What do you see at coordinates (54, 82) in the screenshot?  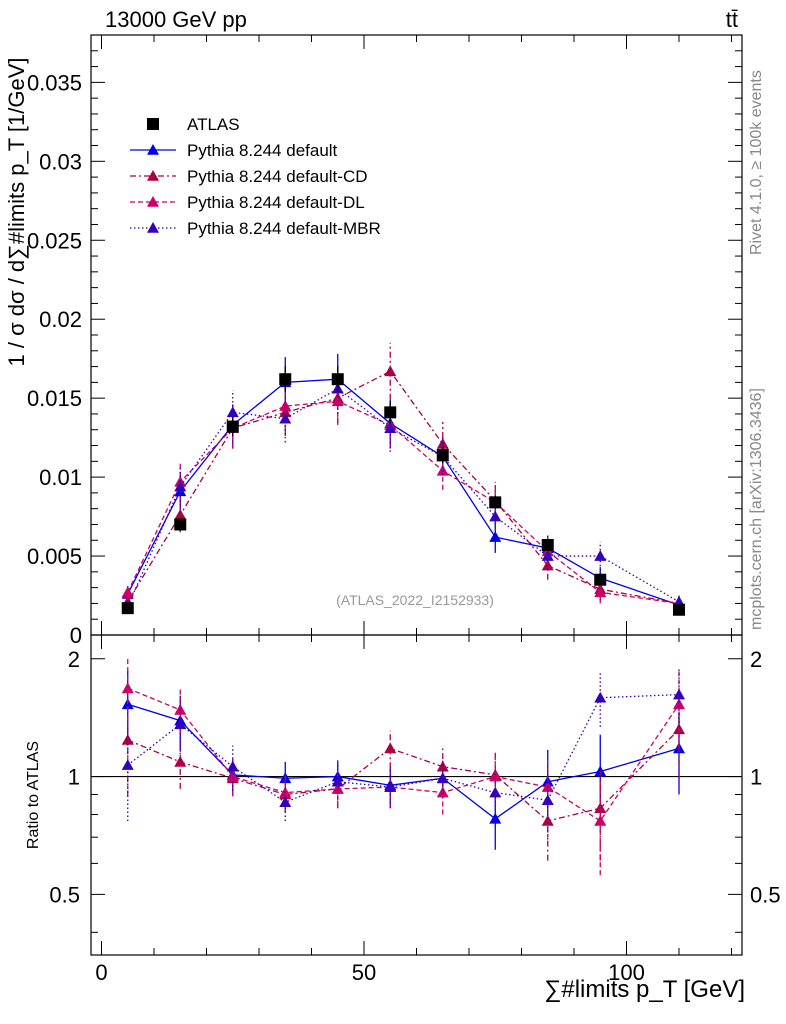 I see `y-tick-label: 0.035` at bounding box center [54, 82].